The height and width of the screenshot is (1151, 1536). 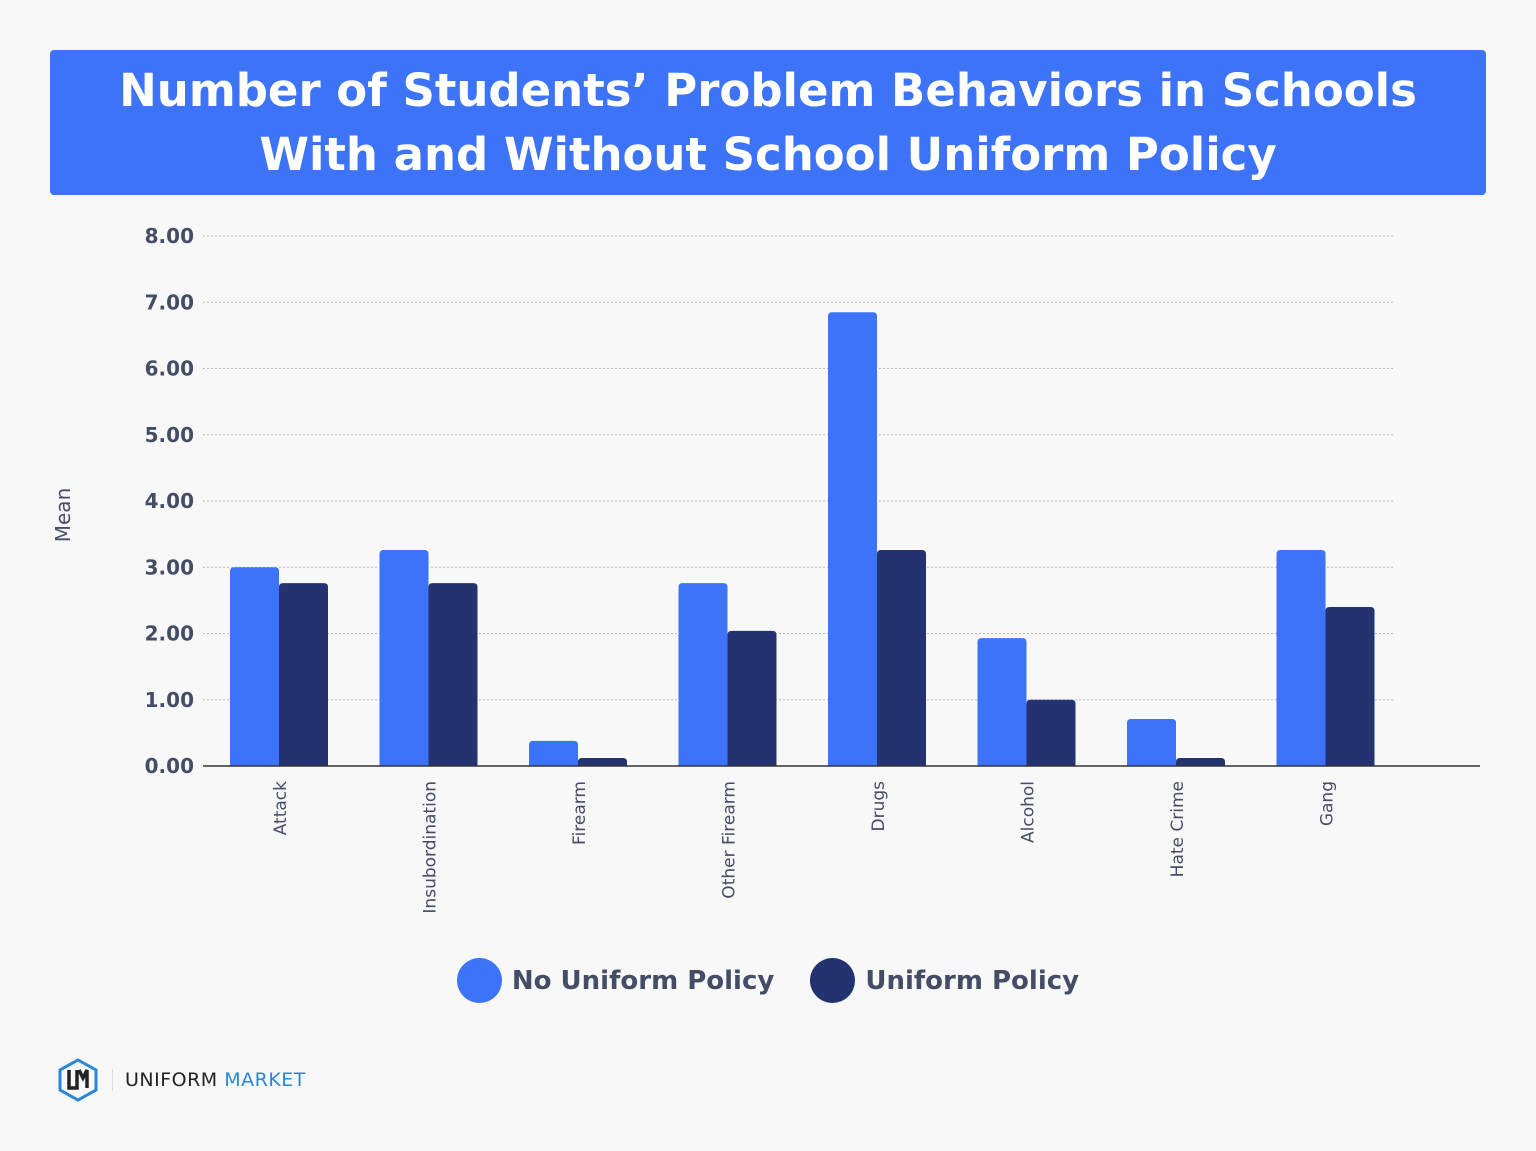 What do you see at coordinates (169, 501) in the screenshot?
I see `y-tick-label: 4.00` at bounding box center [169, 501].